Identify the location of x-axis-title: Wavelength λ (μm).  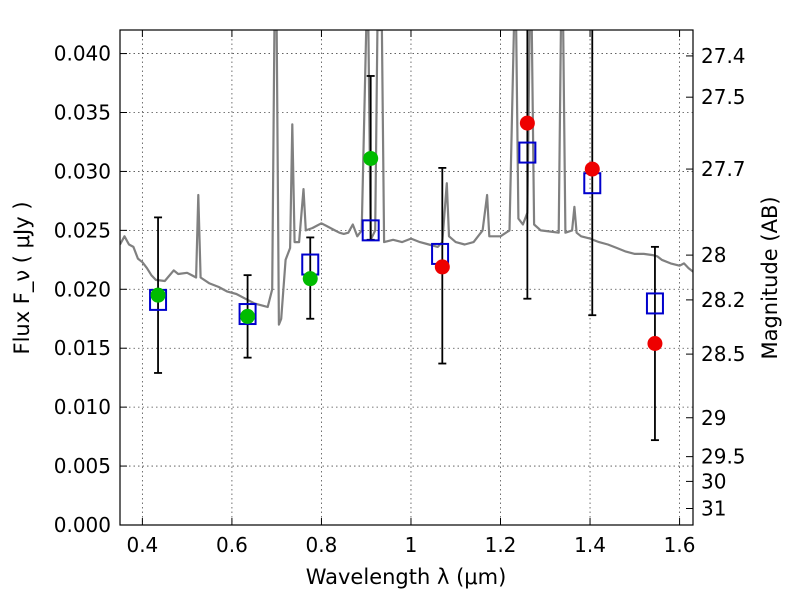
(406, 577).